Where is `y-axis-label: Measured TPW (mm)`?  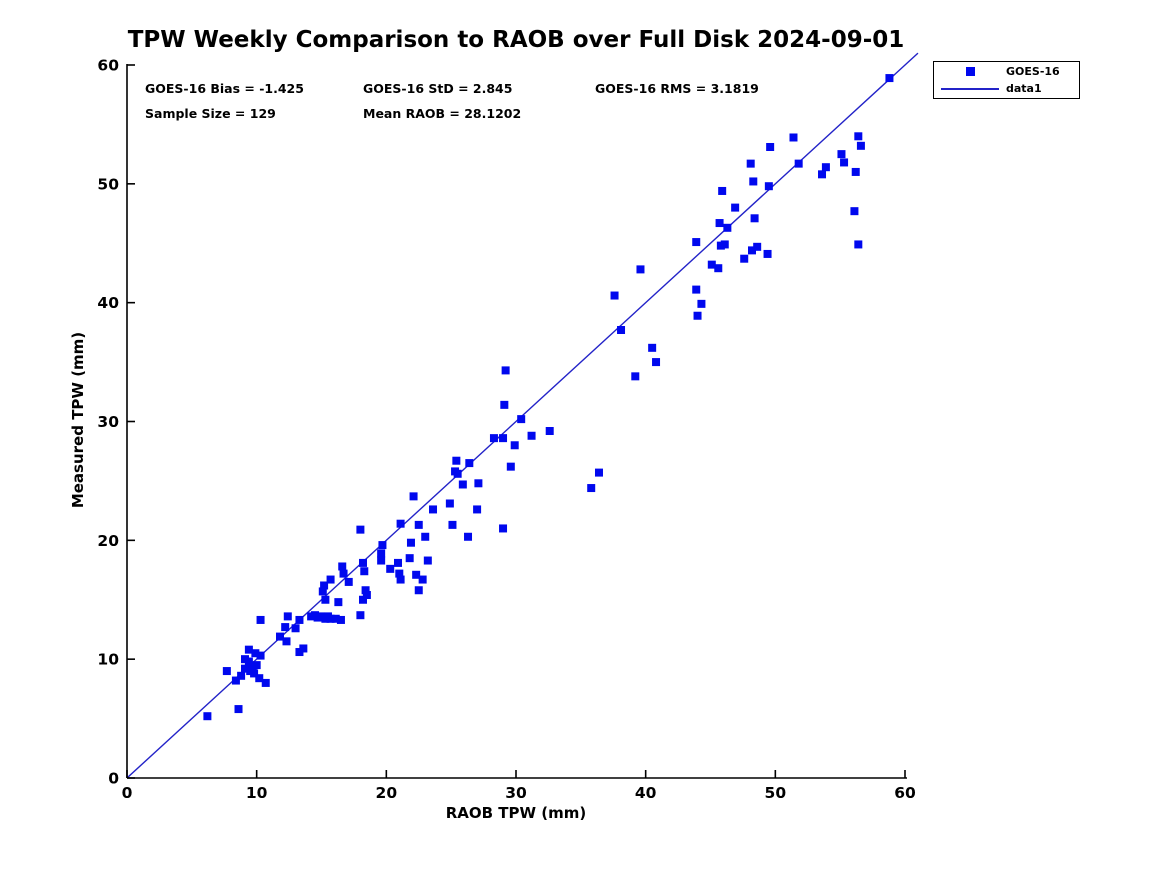 y-axis-label: Measured TPW (mm) is located at coordinates (78, 420).